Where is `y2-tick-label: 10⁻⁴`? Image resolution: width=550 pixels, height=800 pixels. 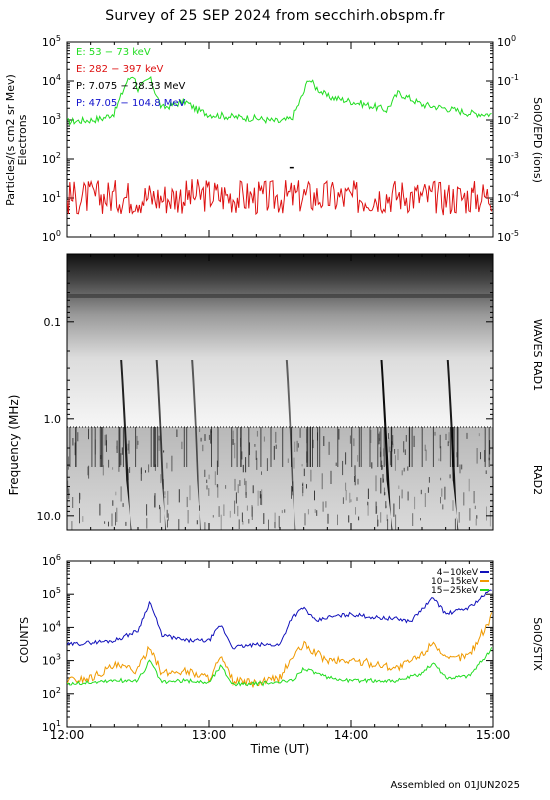 y2-tick-label: 10⁻⁴ is located at coordinates (508, 197).